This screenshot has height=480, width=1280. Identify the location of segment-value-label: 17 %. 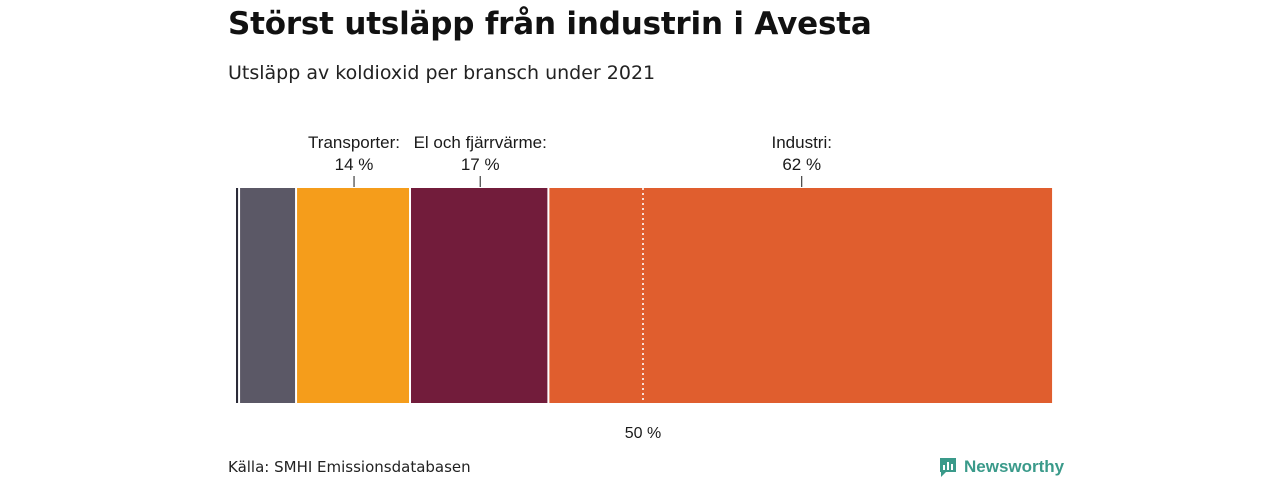
(480, 164).